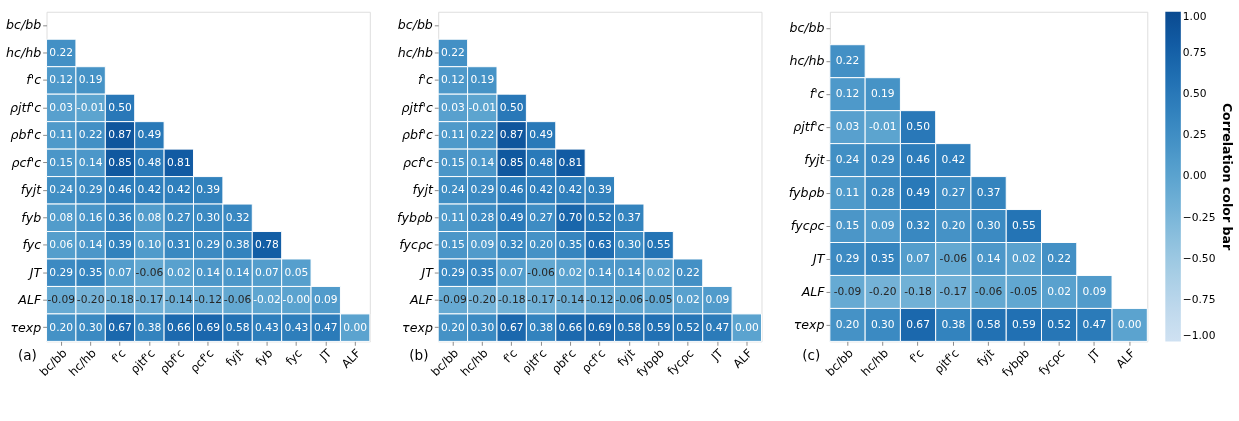 This screenshot has height=421, width=1239. I want to click on y-tick-label: fycρc, so click(416, 245).